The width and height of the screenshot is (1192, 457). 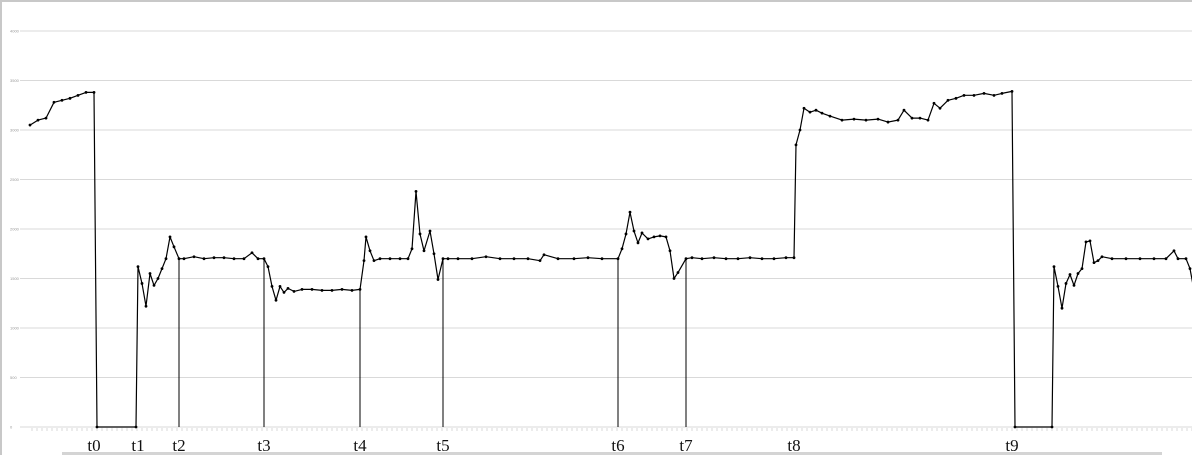 What do you see at coordinates (15, 80) in the screenshot?
I see `y-tick-label: 3500` at bounding box center [15, 80].